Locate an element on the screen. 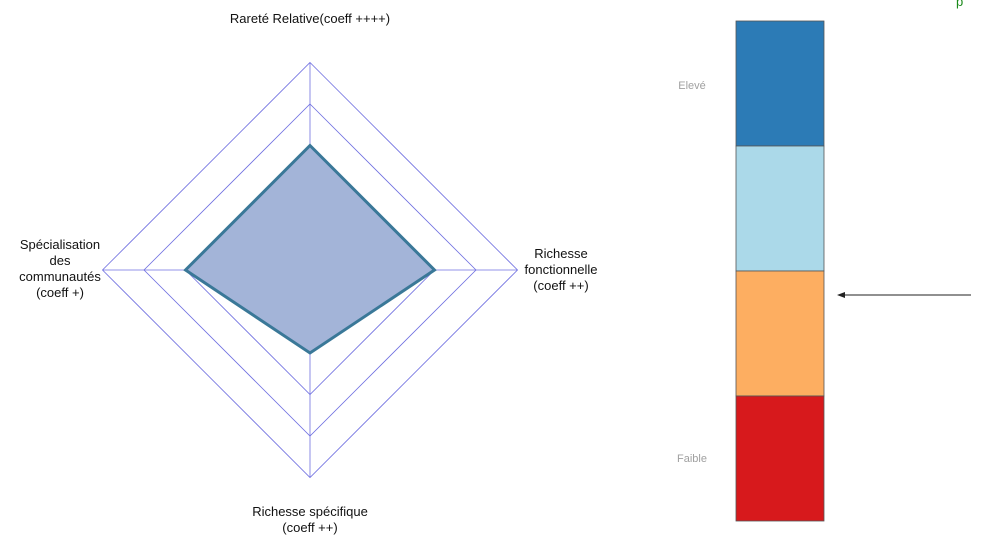 The width and height of the screenshot is (982, 538). scale-label-high: Elevé is located at coordinates (692, 86).